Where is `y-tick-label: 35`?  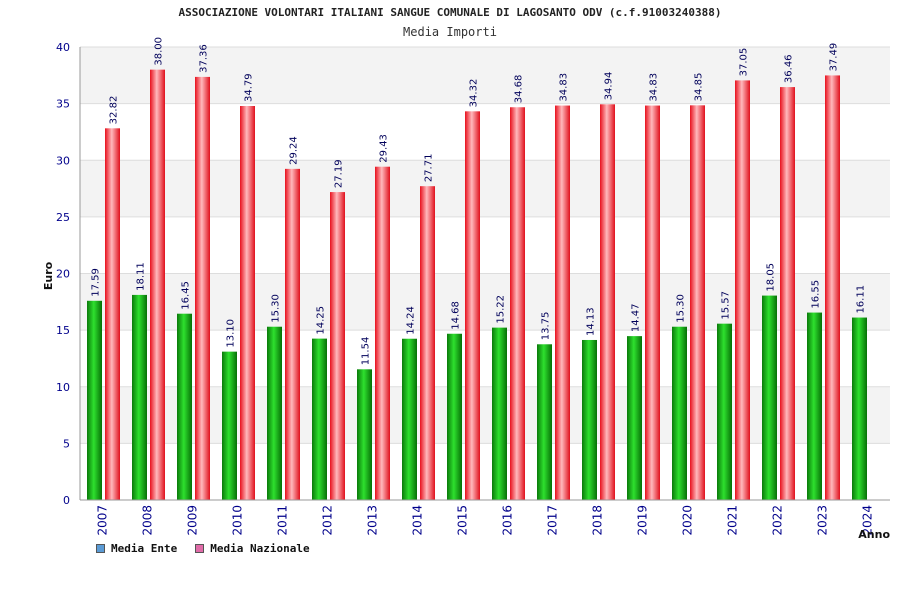 y-tick-label: 35 is located at coordinates (63, 104).